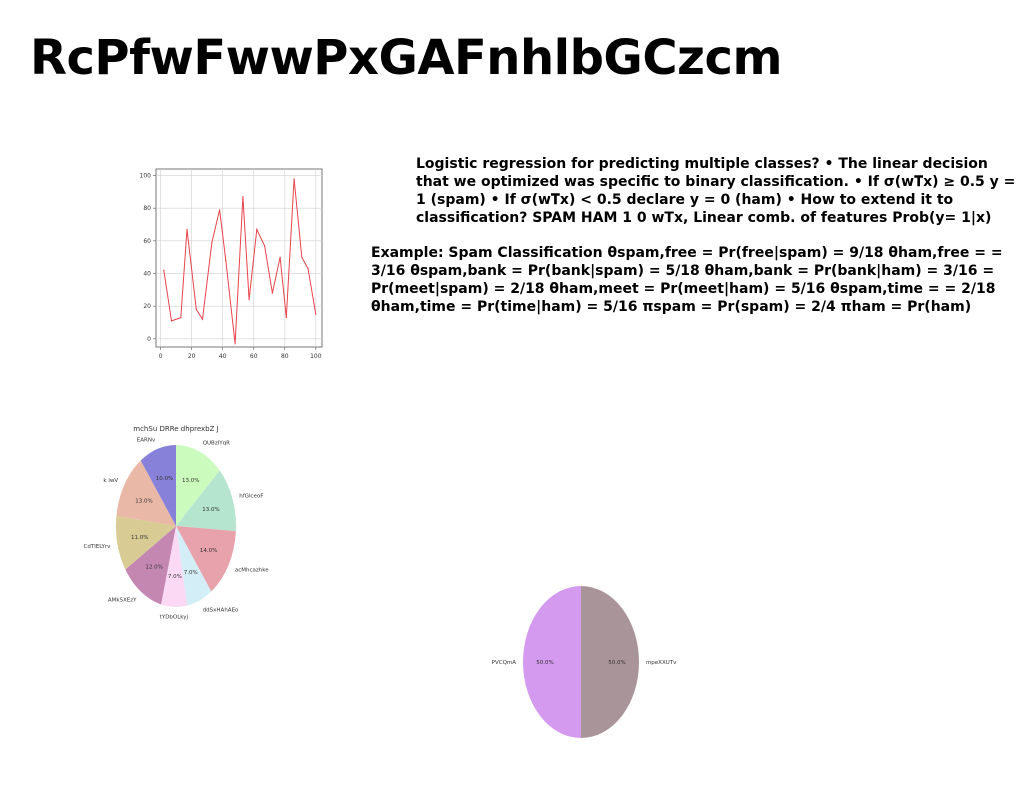 The height and width of the screenshot is (788, 1024). What do you see at coordinates (316, 356) in the screenshot?
I see `x-tick-label: 100` at bounding box center [316, 356].